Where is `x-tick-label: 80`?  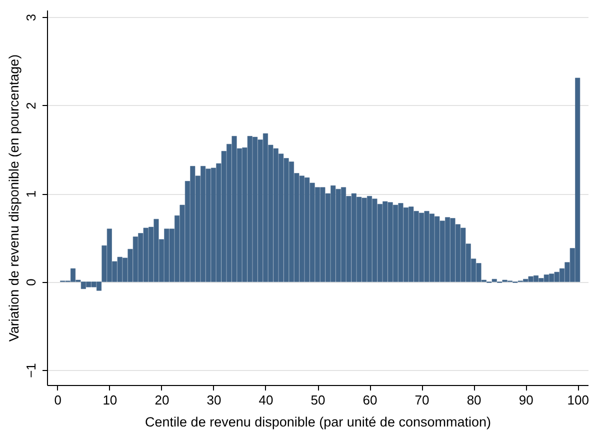
x-tick-label: 80 is located at coordinates (474, 400).